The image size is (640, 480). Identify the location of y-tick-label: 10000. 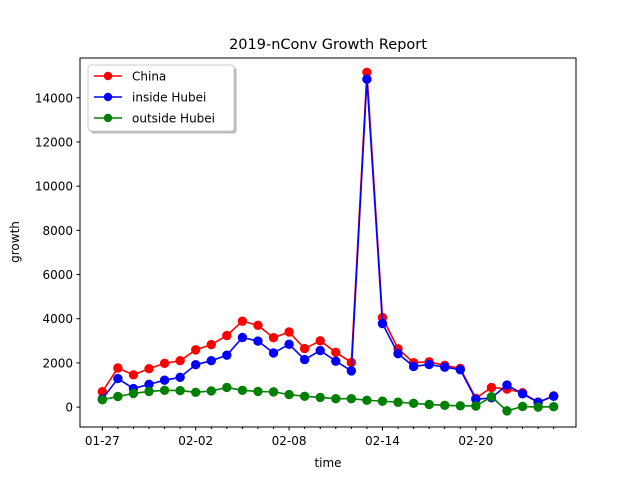
(54, 187).